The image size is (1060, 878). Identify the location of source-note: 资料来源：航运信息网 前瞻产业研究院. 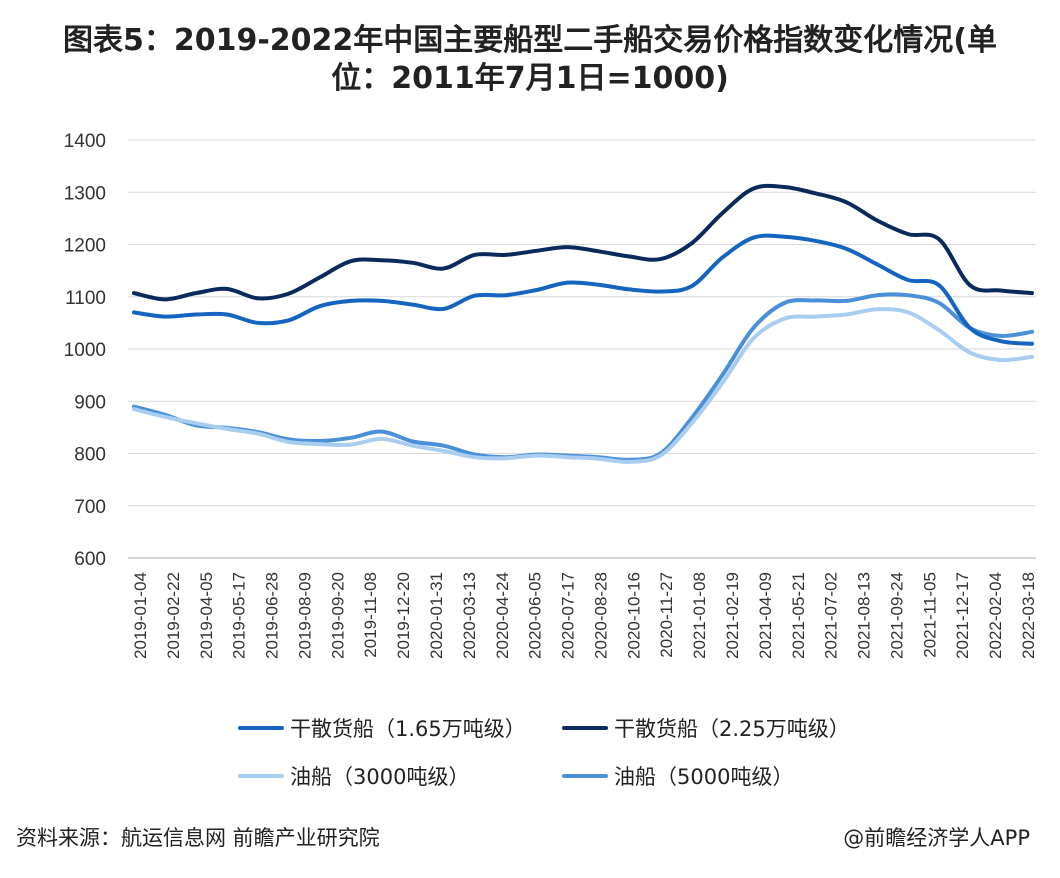
(198, 838).